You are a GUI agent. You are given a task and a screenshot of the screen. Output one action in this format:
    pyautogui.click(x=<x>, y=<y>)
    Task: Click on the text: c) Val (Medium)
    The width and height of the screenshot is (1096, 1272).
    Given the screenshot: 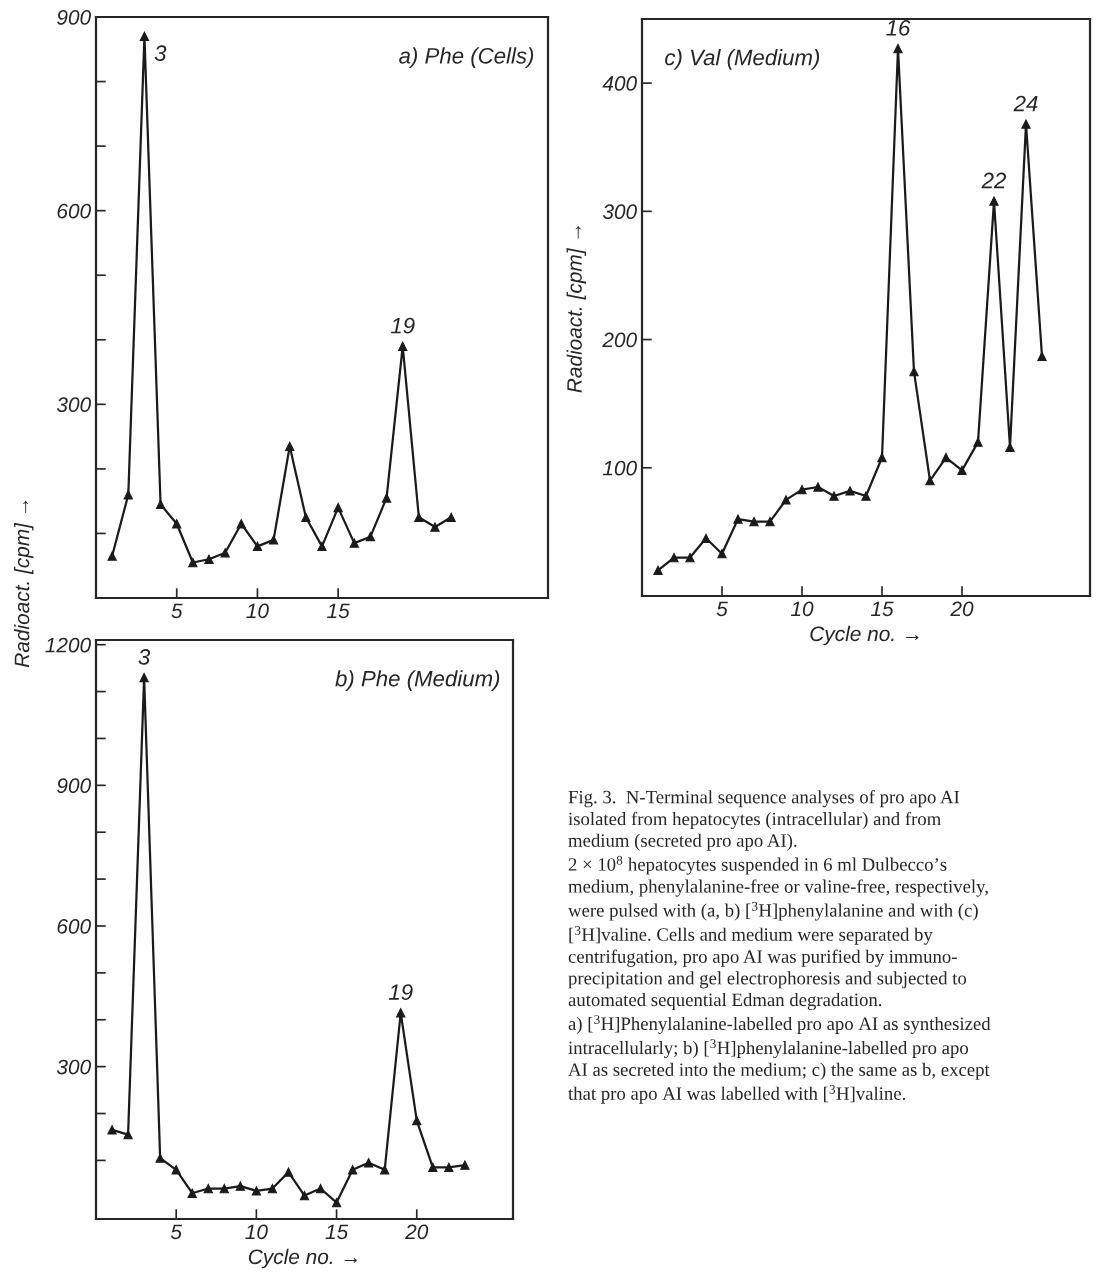 What is the action you would take?
    pyautogui.click(x=742, y=59)
    